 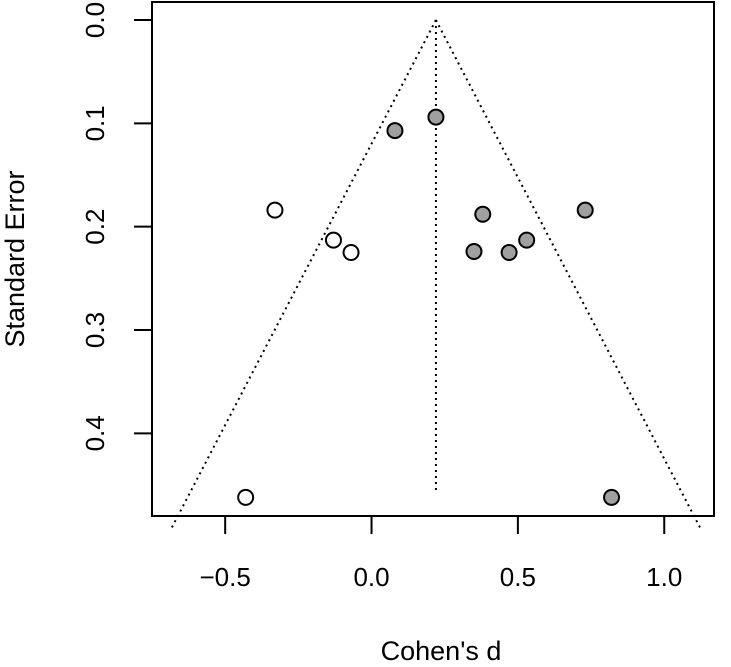 What do you see at coordinates (95, 20) in the screenshot?
I see `y-tick-label: 0.0` at bounding box center [95, 20].